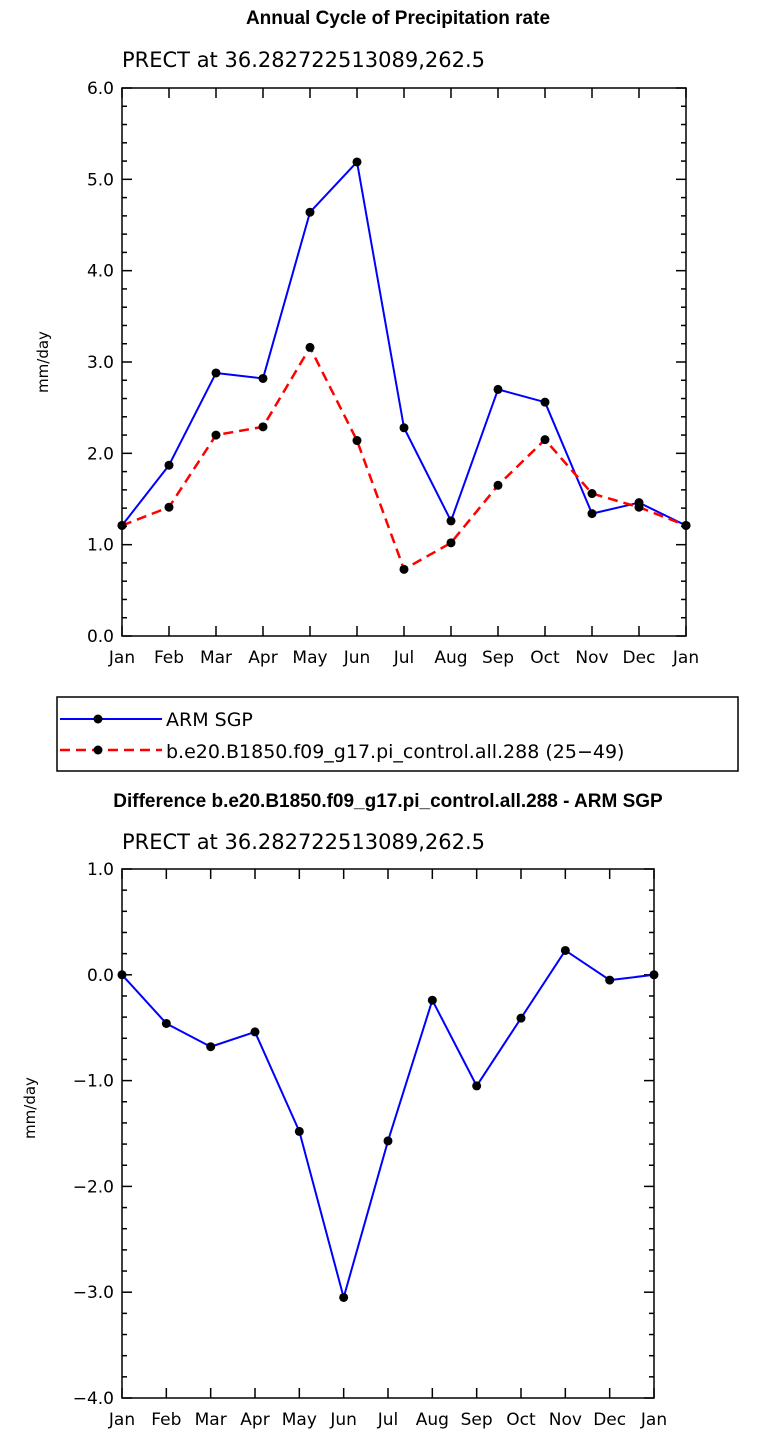 The width and height of the screenshot is (777, 1449). Describe the element at coordinates (93, 1082) in the screenshot. I see `y-tick-label: −1.0` at that location.